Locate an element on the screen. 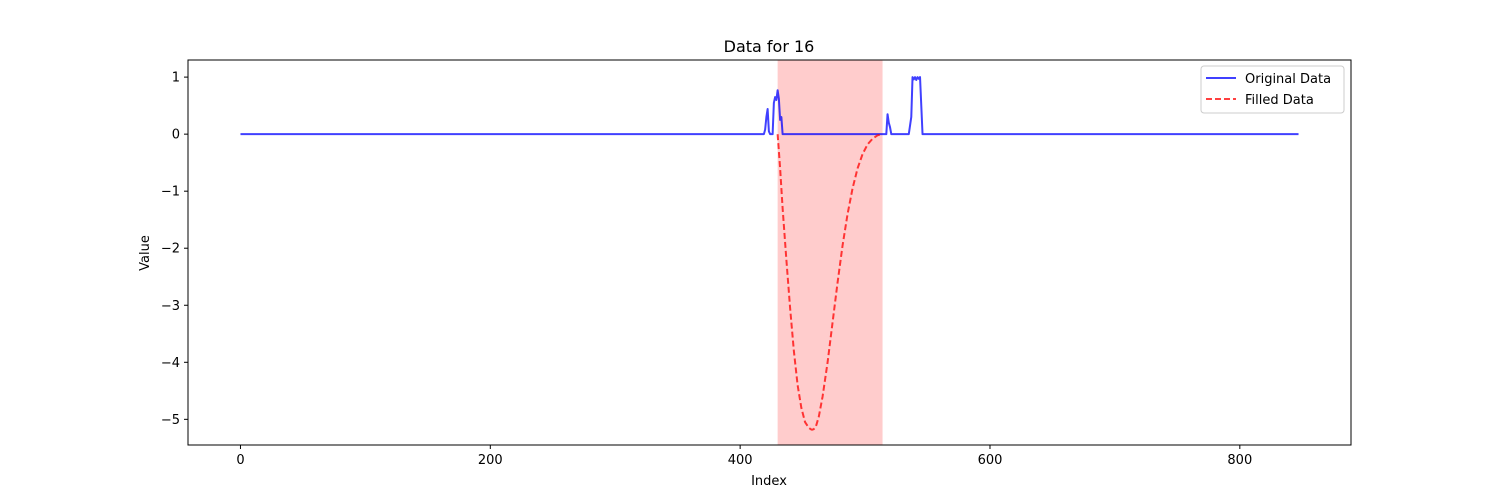 Image resolution: width=1500 pixels, height=500 pixels. y-tick-label: −4 is located at coordinates (170, 363).